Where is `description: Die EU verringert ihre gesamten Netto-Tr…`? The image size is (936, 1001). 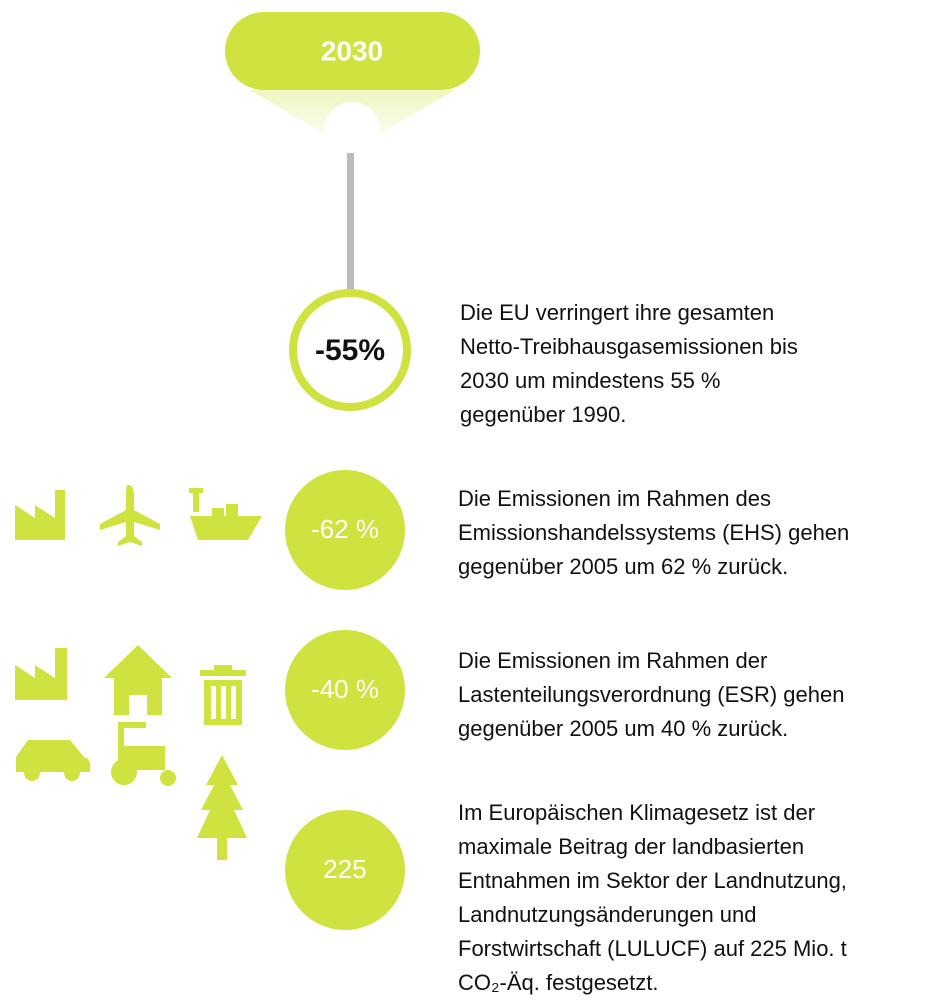 description: Die EU verringert ihre gesamten Netto-Tr… is located at coordinates (632, 363).